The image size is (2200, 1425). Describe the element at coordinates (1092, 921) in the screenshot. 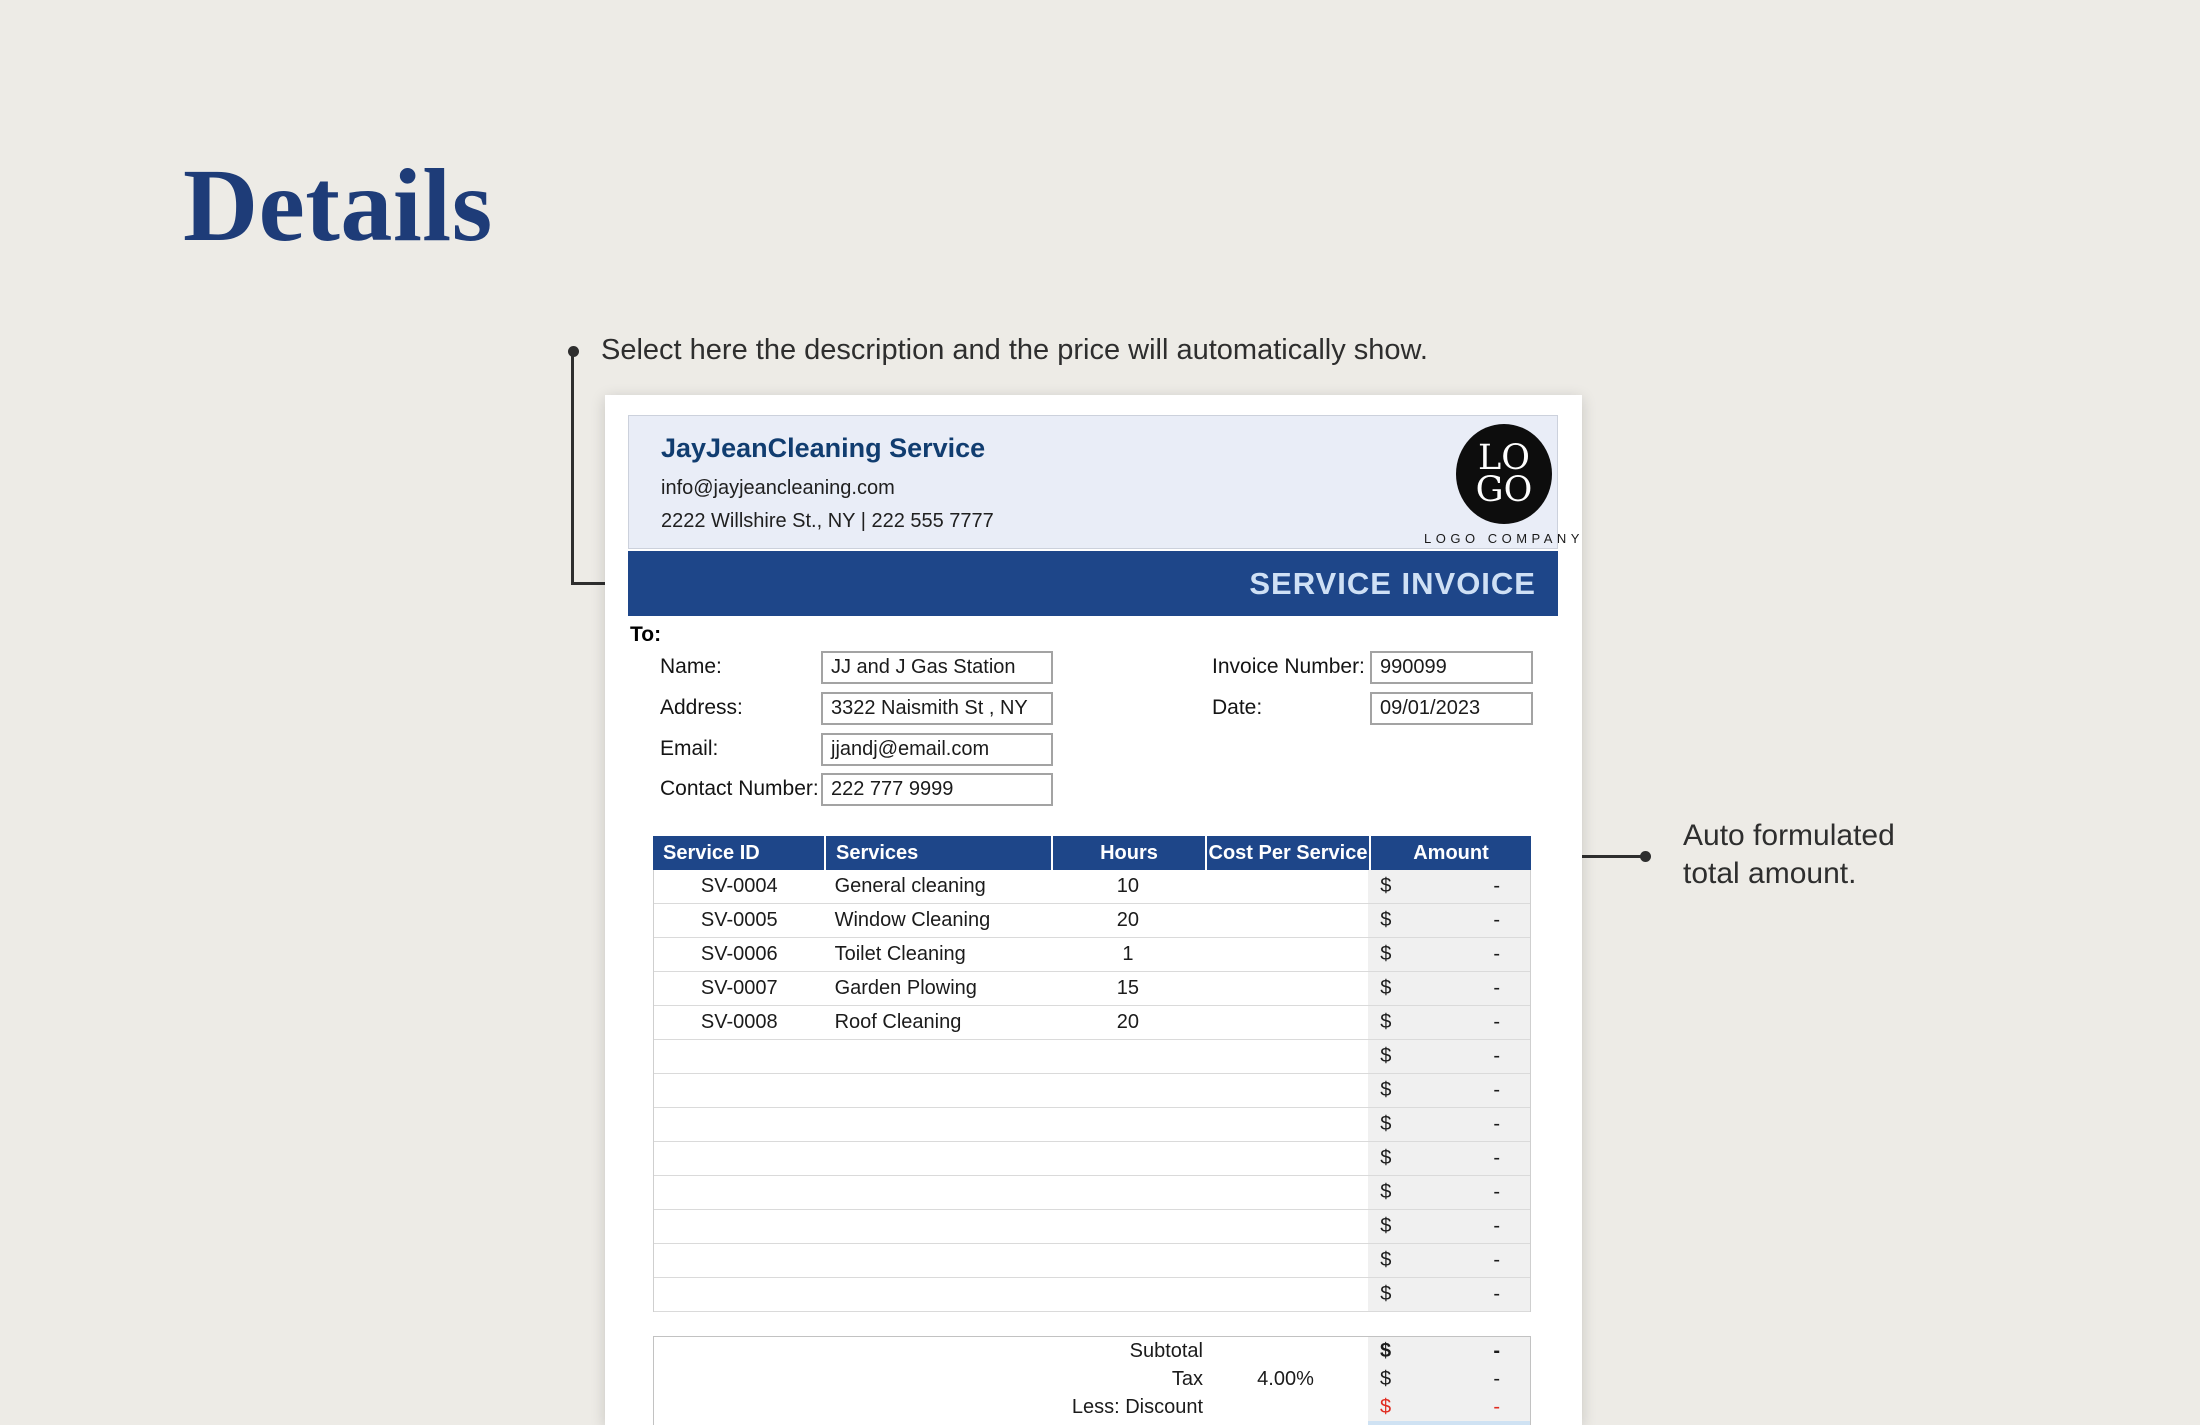

I see `table-row: SV-0005 Window Cleaning 20 $ -` at that location.